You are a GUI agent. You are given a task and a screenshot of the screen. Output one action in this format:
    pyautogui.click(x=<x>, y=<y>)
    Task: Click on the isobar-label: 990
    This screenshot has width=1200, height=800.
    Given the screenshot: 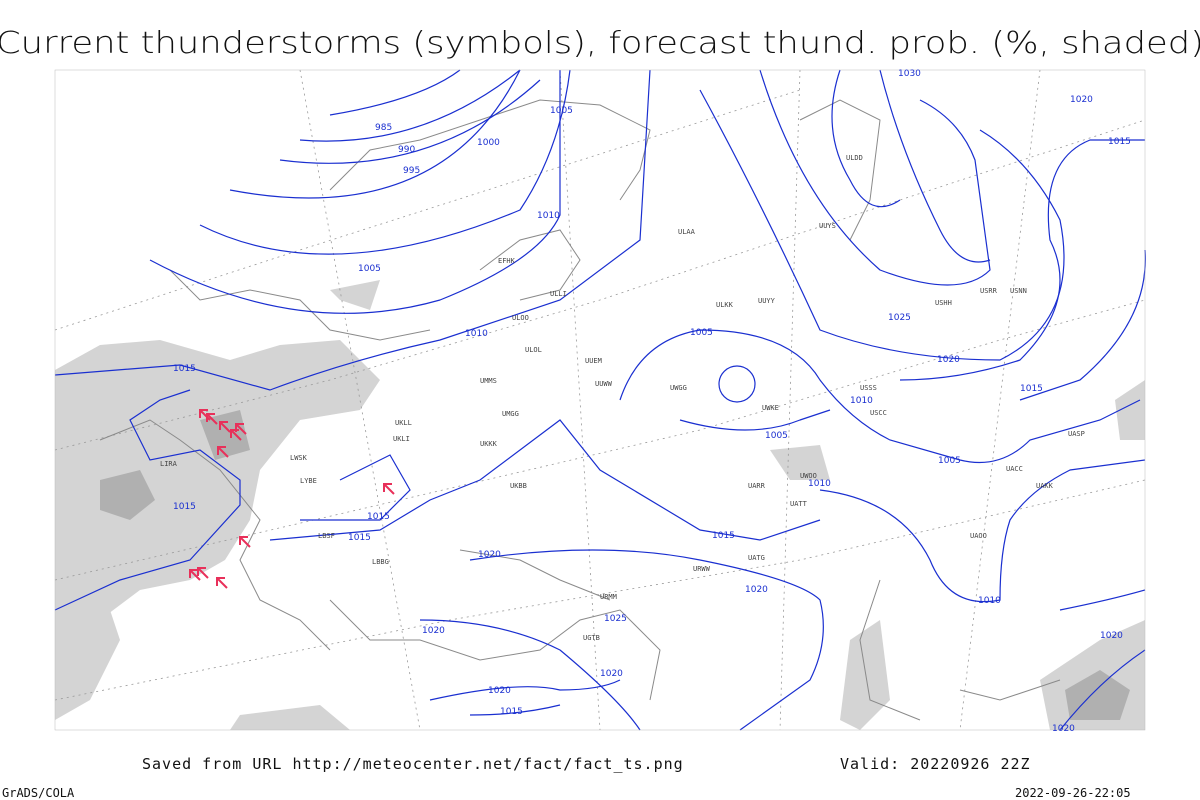 What is the action you would take?
    pyautogui.click(x=406, y=150)
    